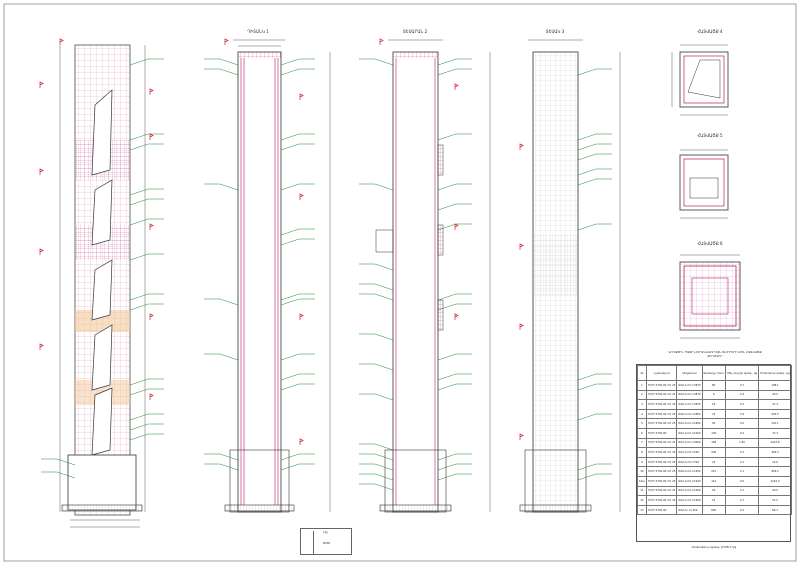 This screenshot has width=800, height=569. Describe the element at coordinates (710, 135) in the screenshot. I see `section-5-title: ՀԱՏՎԱԾՔ 5` at that location.